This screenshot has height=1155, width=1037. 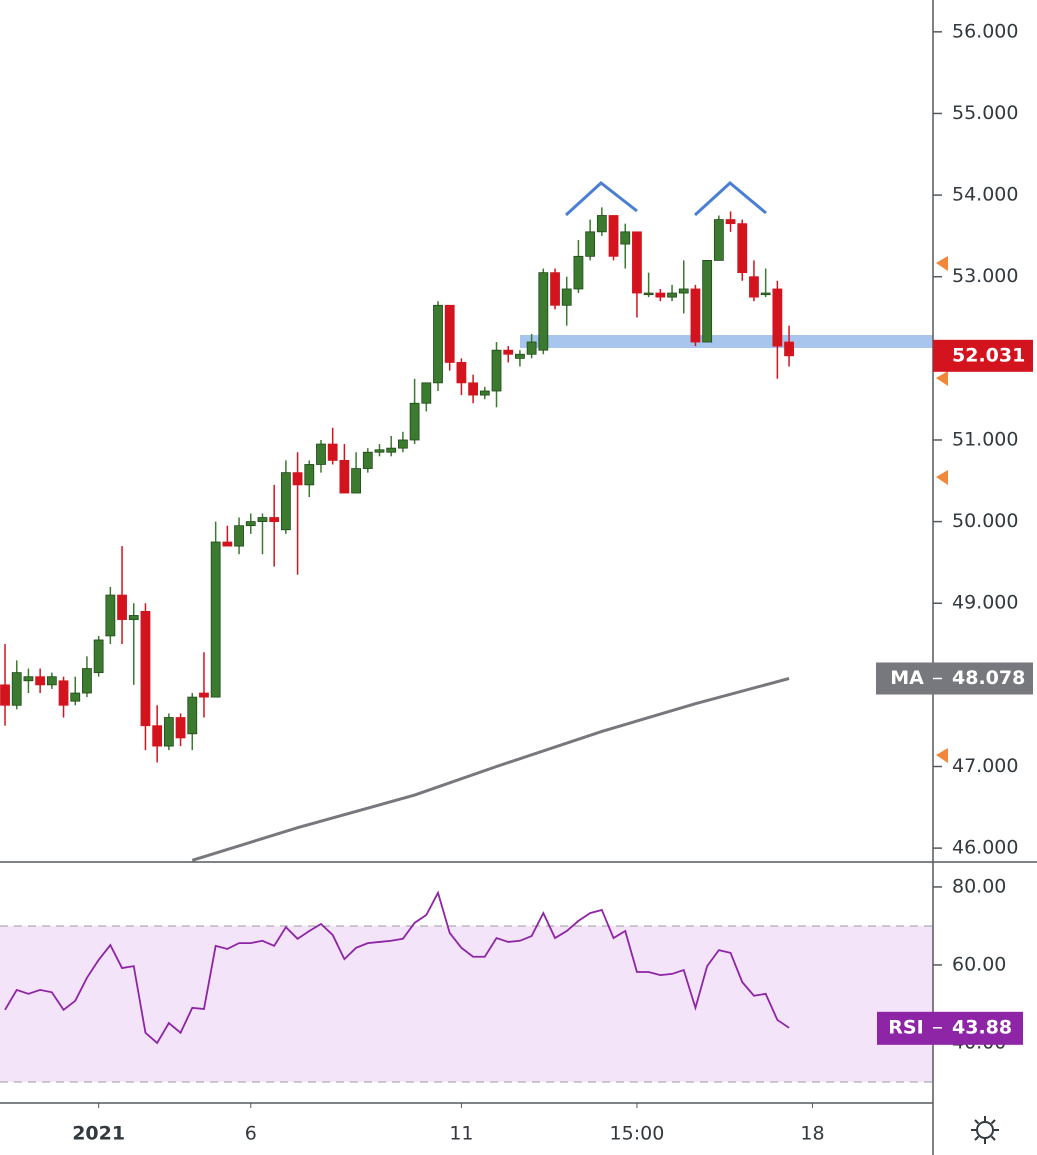 What do you see at coordinates (985, 766) in the screenshot?
I see `y-tick-label: 47.000` at bounding box center [985, 766].